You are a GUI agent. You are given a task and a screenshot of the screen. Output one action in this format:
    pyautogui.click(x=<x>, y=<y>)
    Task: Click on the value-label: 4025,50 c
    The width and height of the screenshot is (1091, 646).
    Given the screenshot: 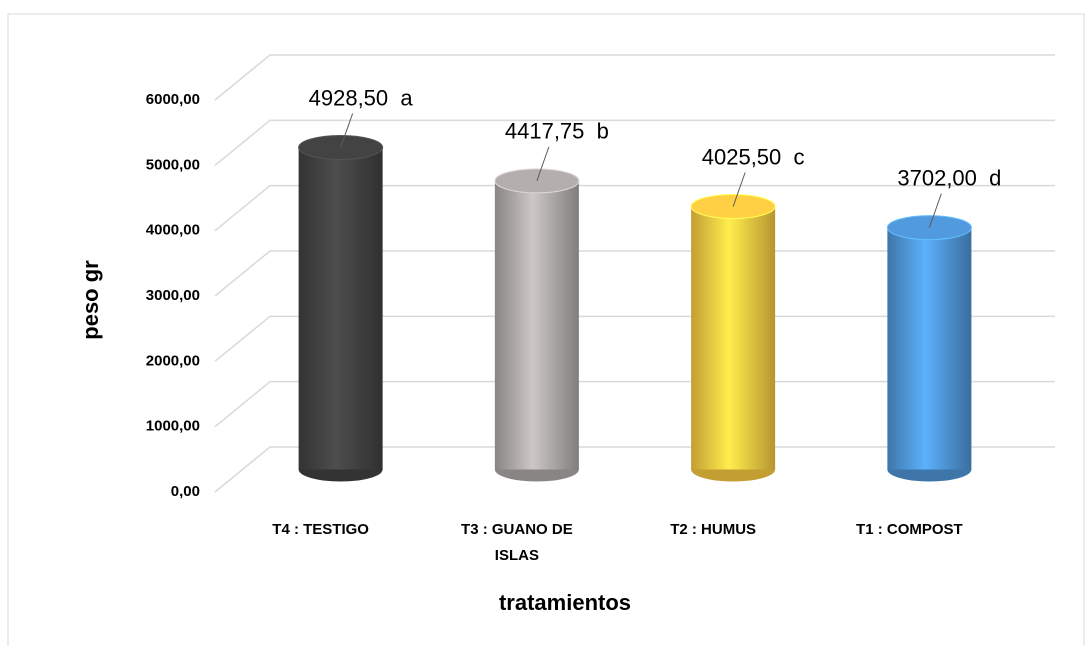 What is the action you would take?
    pyautogui.click(x=753, y=156)
    